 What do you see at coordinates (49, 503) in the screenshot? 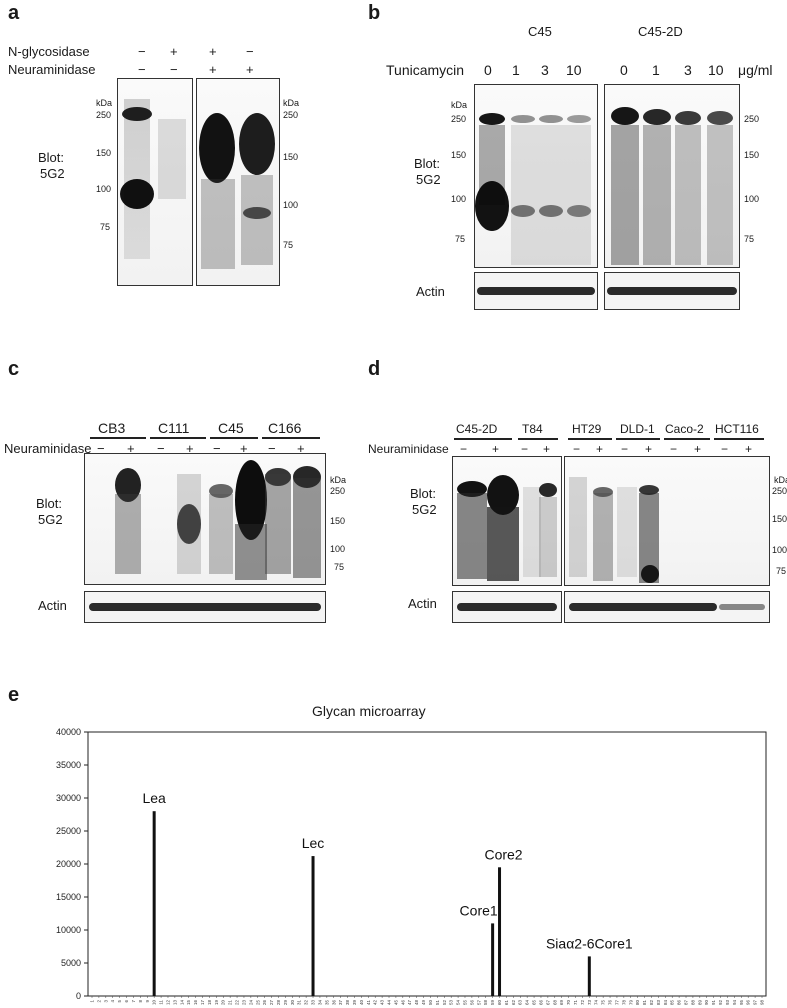
I see `c-blot-label: Blot:` at bounding box center [49, 503].